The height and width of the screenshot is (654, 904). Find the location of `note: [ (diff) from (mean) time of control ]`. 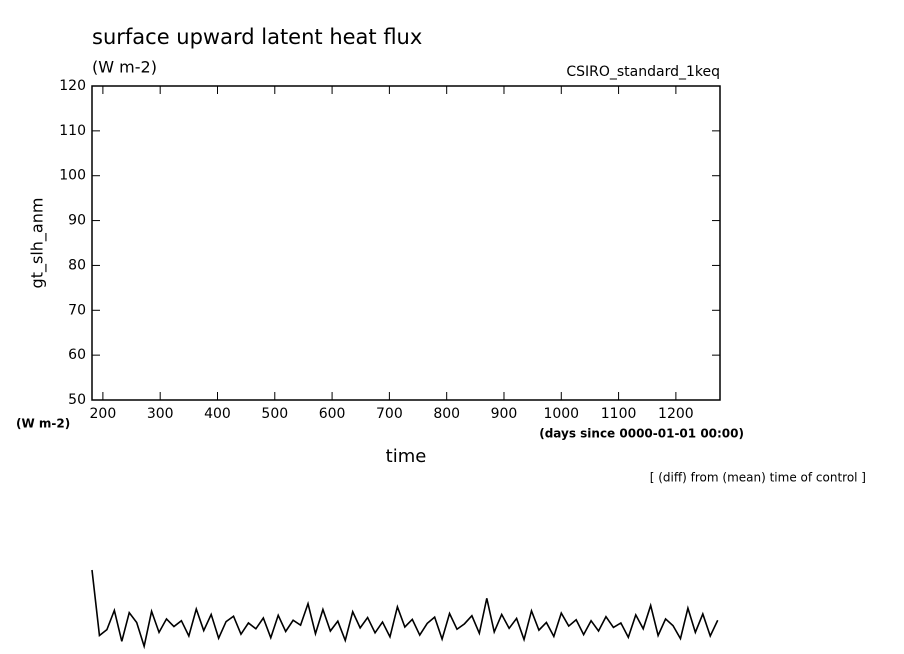

note: [ (diff) from (mean) time of control ] is located at coordinates (758, 478).